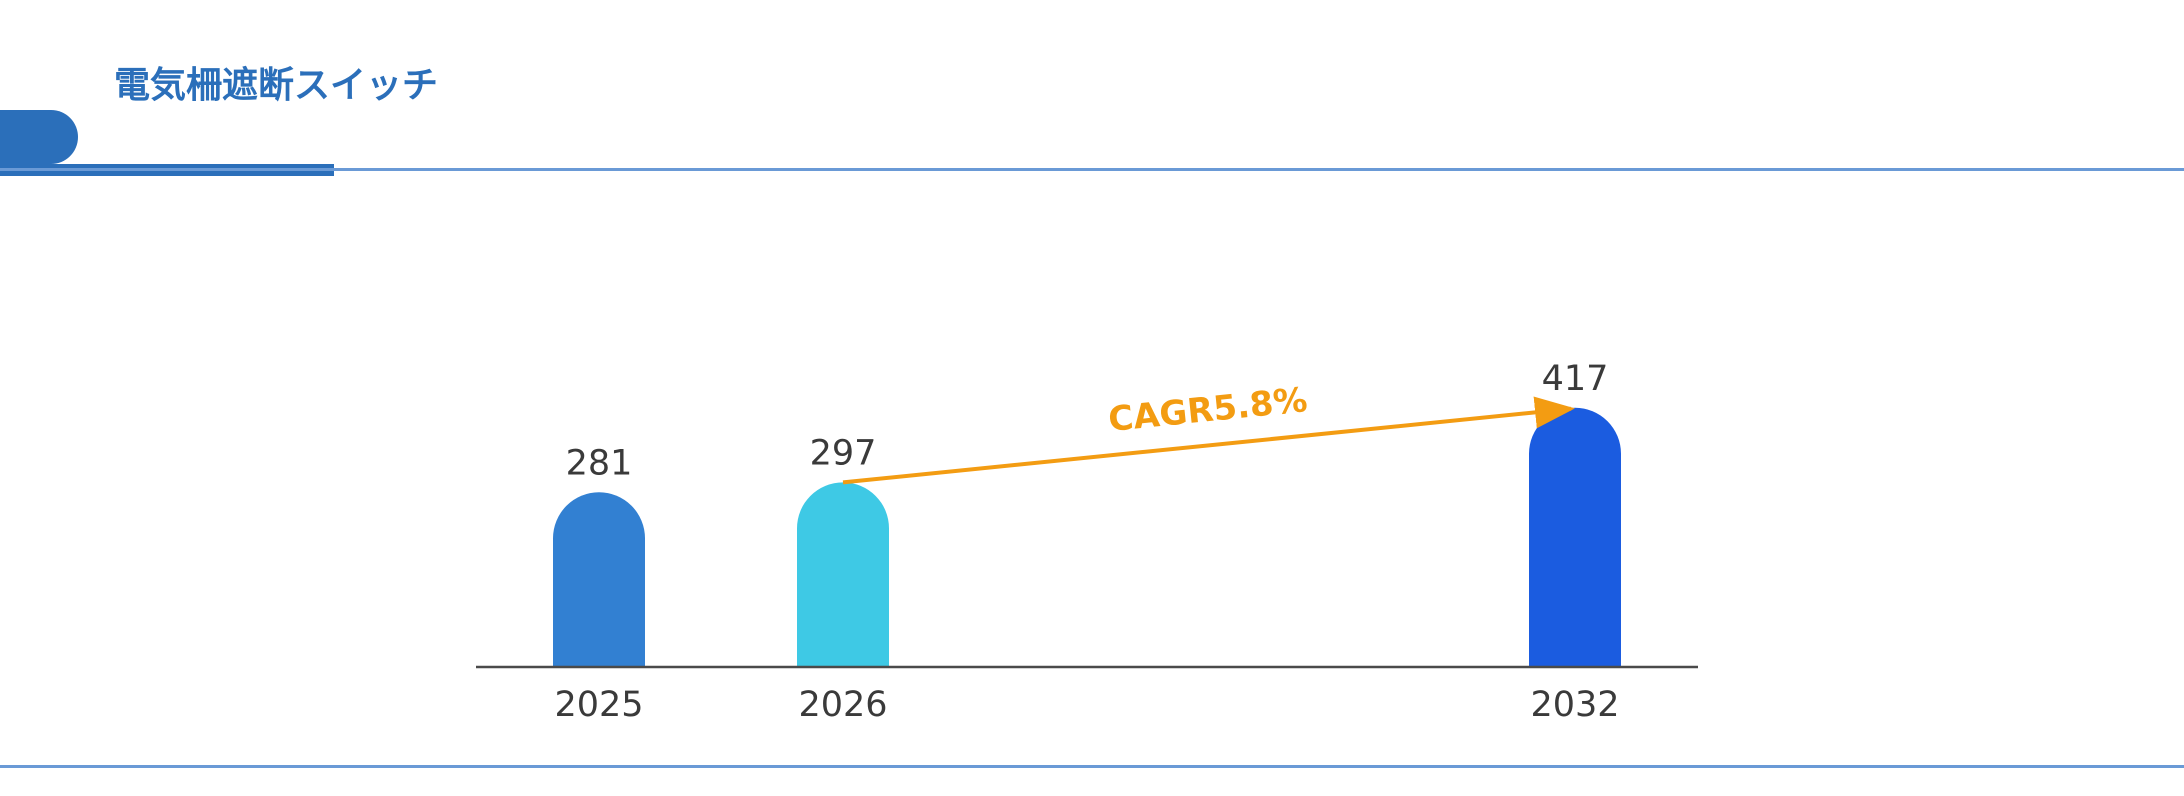  What do you see at coordinates (843, 574) in the screenshot?
I see `bar-2026` at bounding box center [843, 574].